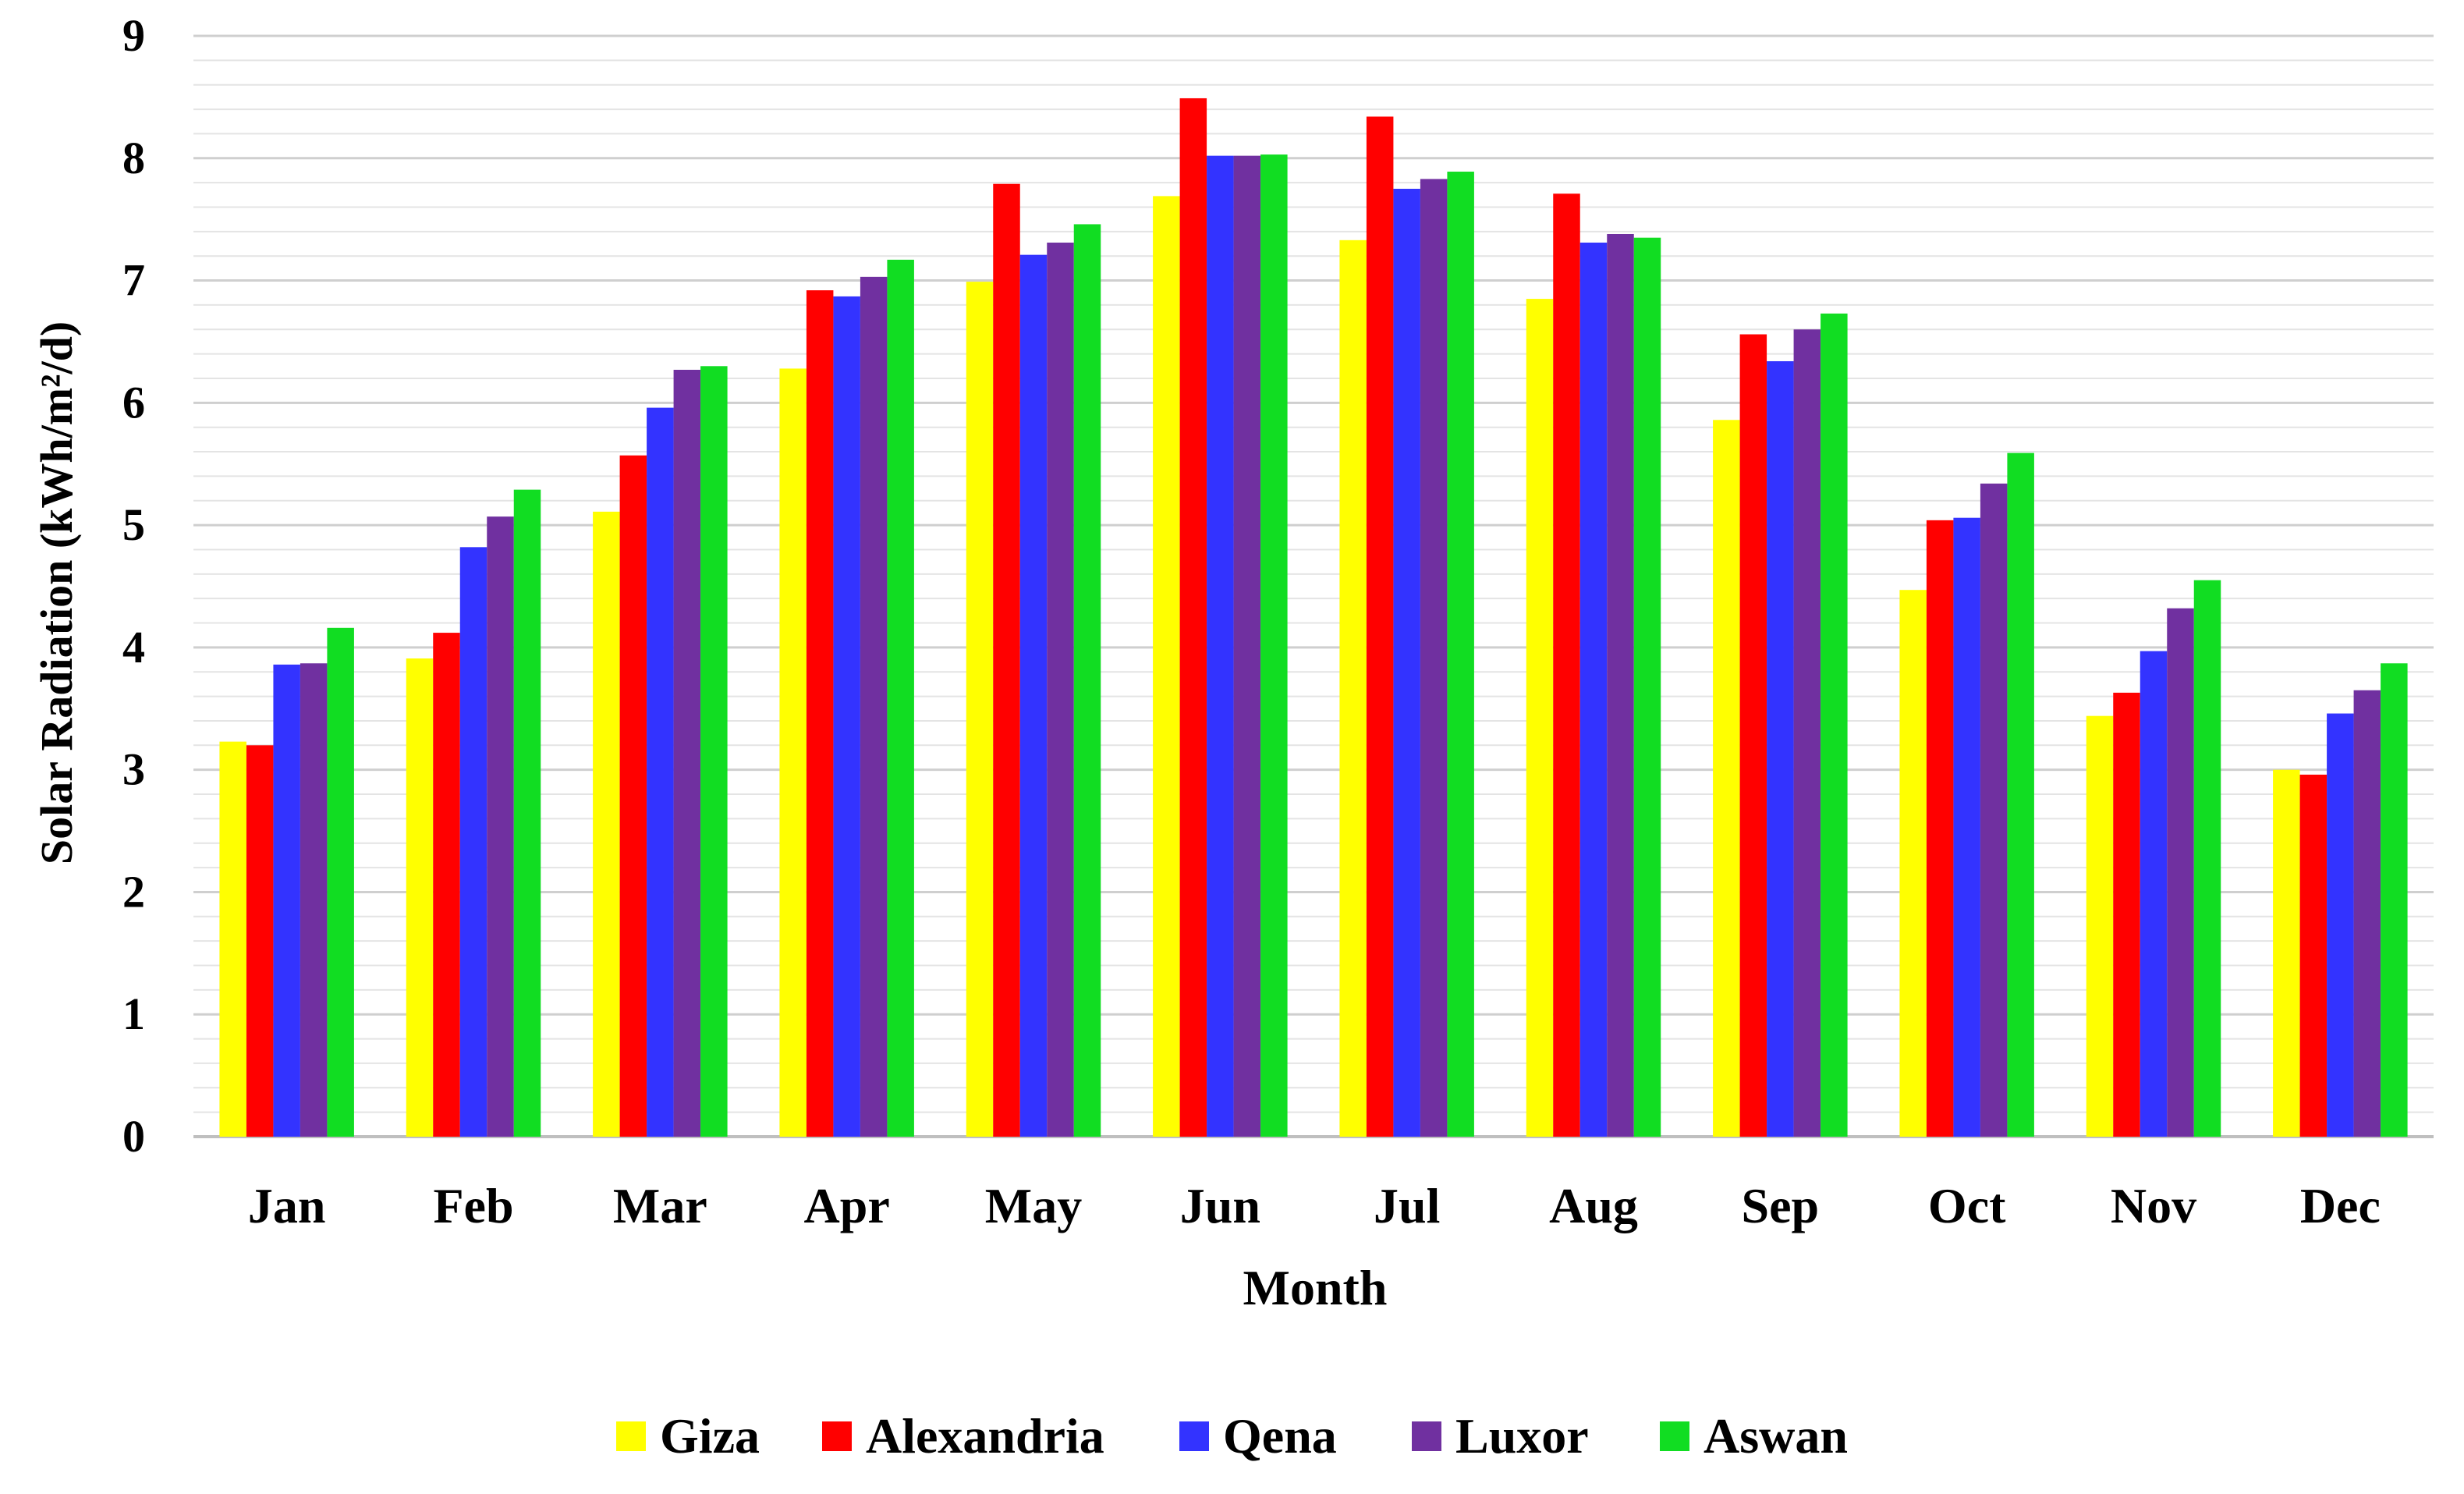  Describe the element at coordinates (1220, 646) in the screenshot. I see `bar-qena-jun` at that location.